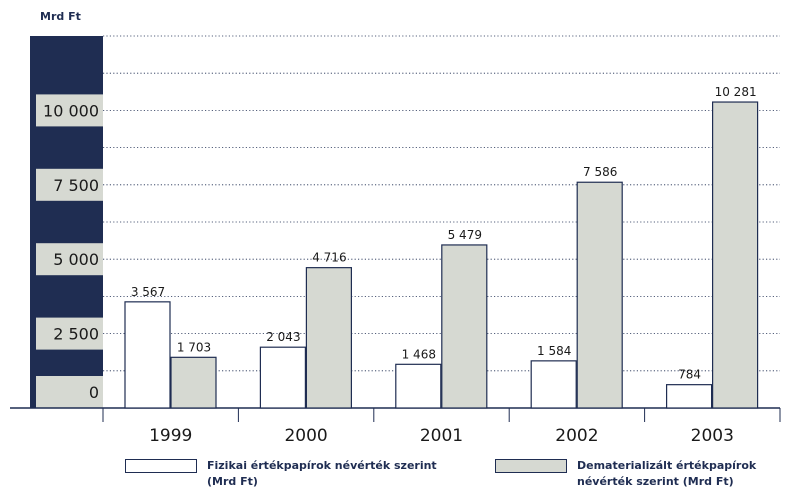  Describe the element at coordinates (531, 466) in the screenshot. I see `legend-swatch-dematerialized` at that location.